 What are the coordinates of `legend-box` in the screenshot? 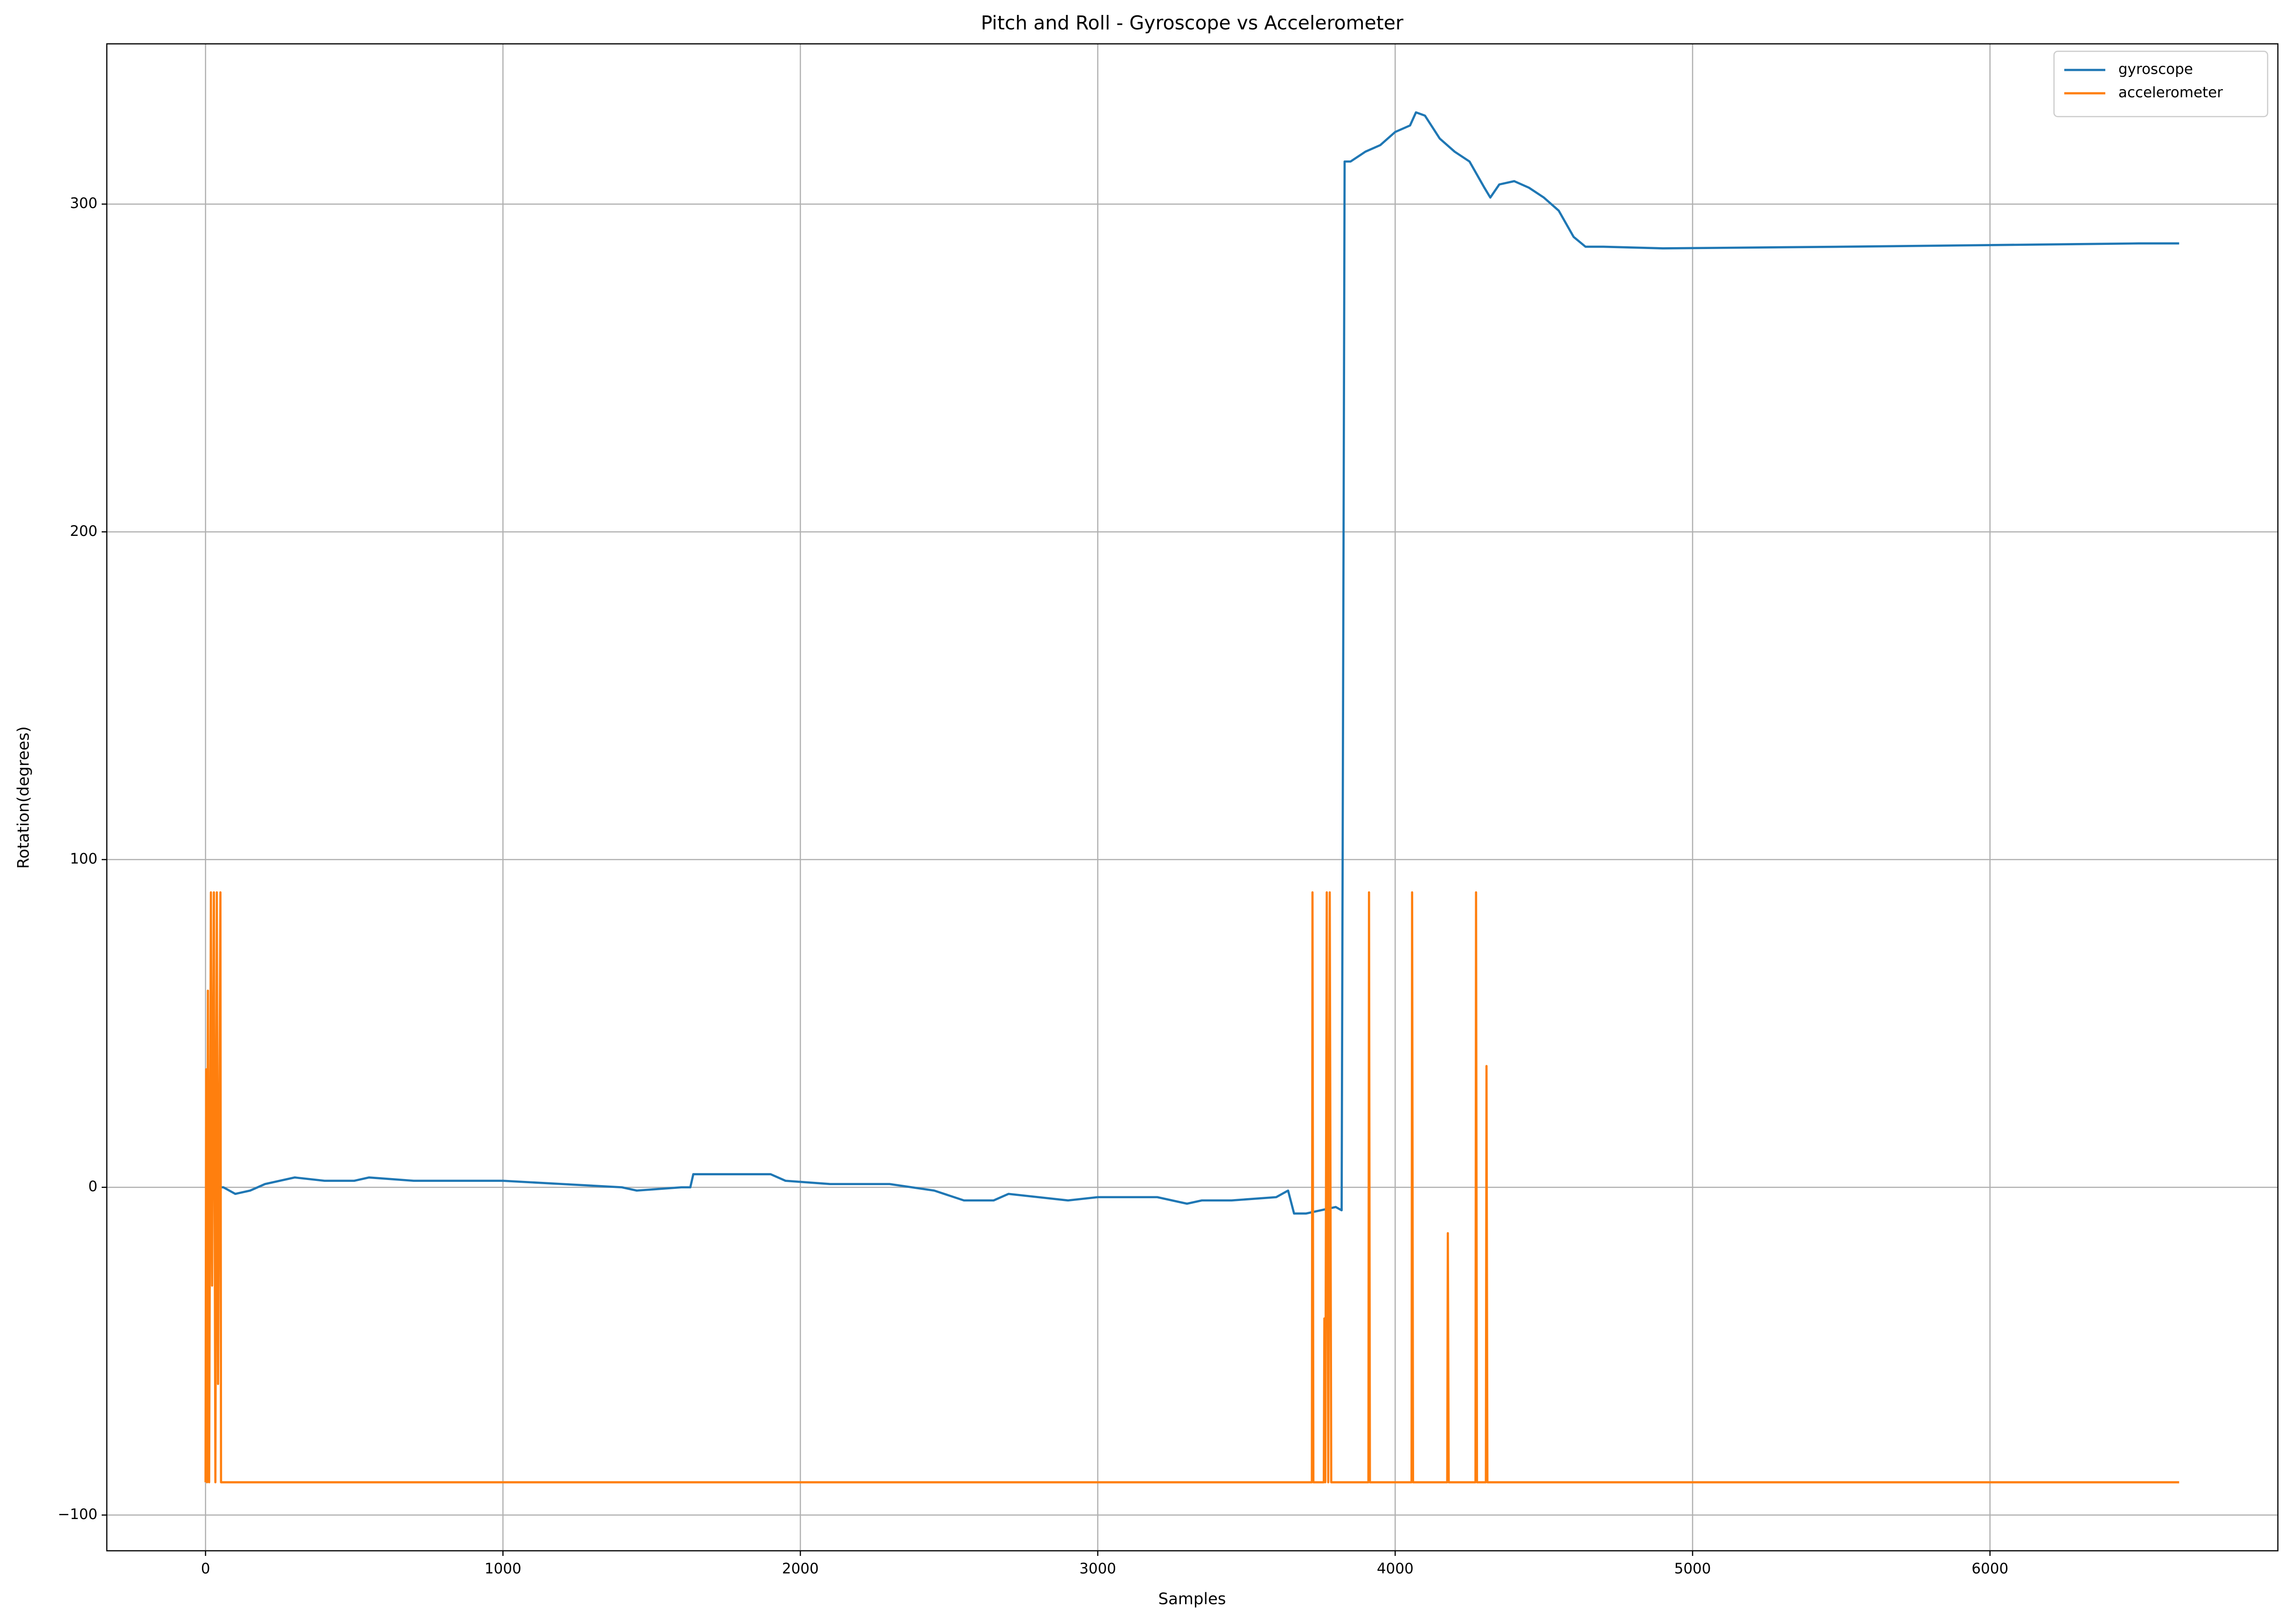 It's located at (2161, 84).